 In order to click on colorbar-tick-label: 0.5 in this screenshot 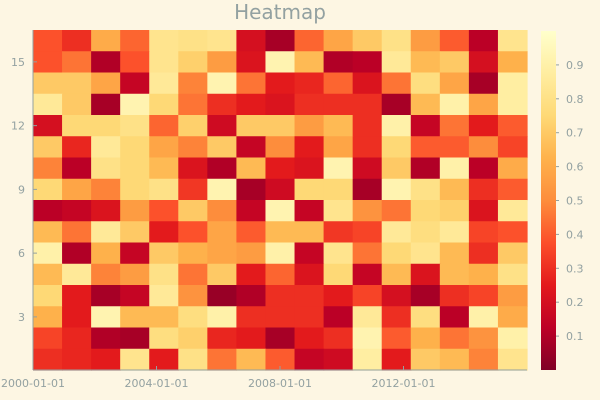, I will do `click(575, 201)`.